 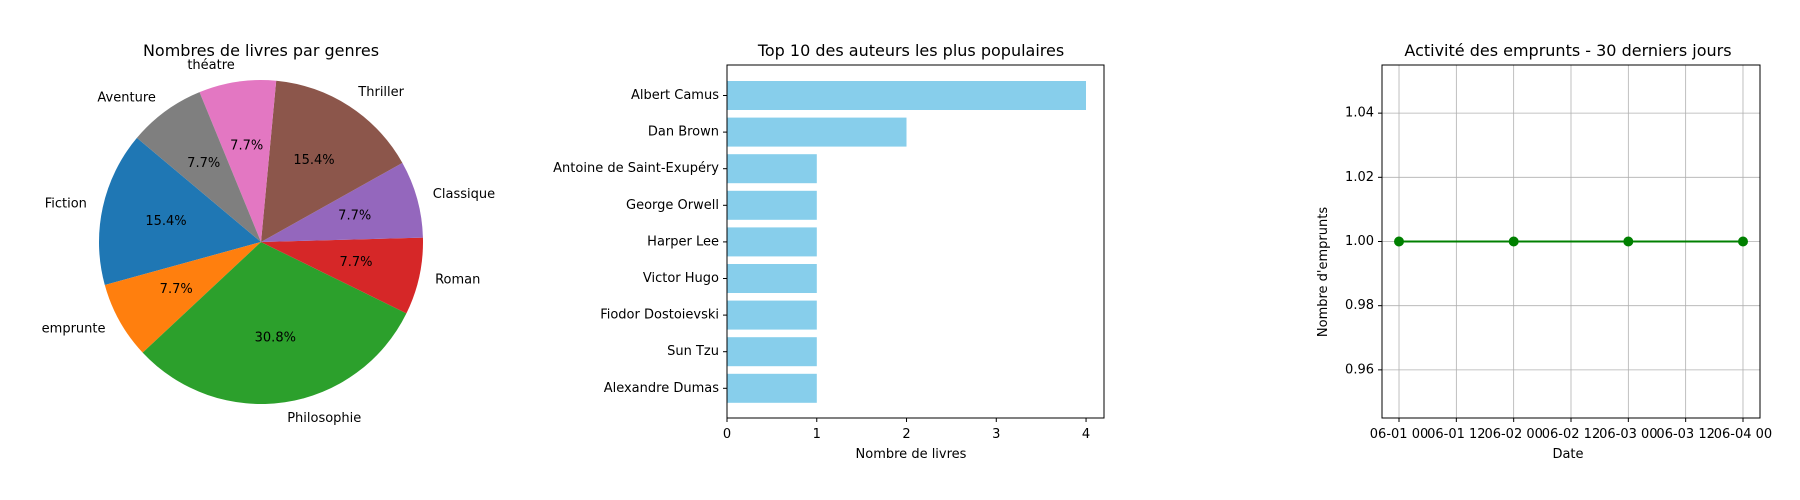 I want to click on bar-category-label: Fiodor Dostoievski, so click(x=659, y=315).